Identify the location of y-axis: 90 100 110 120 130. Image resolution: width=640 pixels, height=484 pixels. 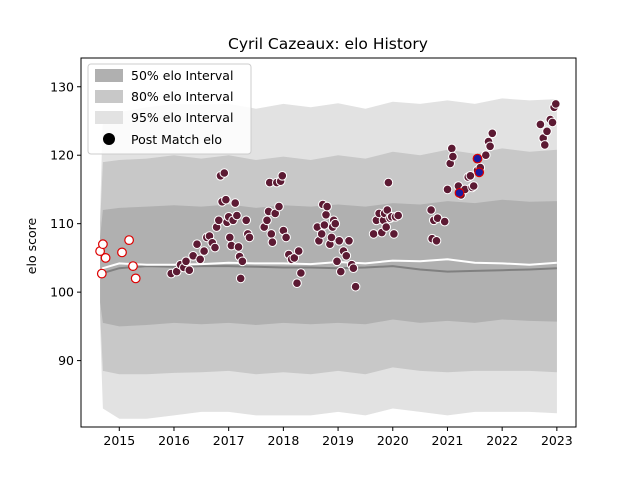
(65, 223).